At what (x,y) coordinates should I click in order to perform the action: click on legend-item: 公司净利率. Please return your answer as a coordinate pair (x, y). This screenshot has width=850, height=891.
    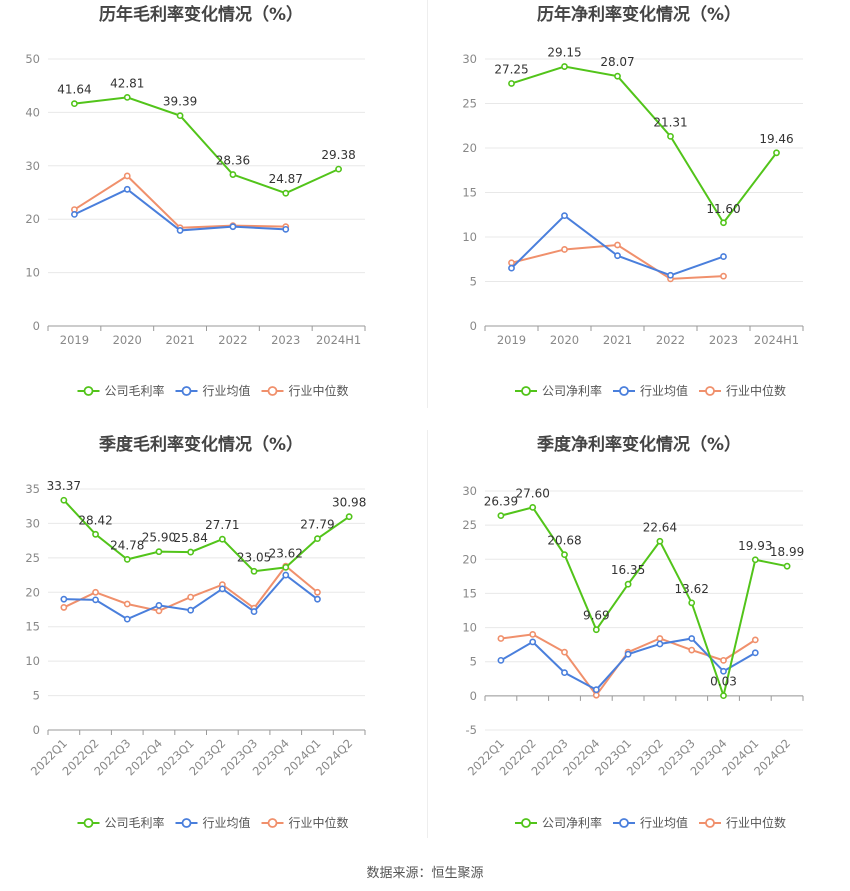
    Looking at the image, I should click on (558, 390).